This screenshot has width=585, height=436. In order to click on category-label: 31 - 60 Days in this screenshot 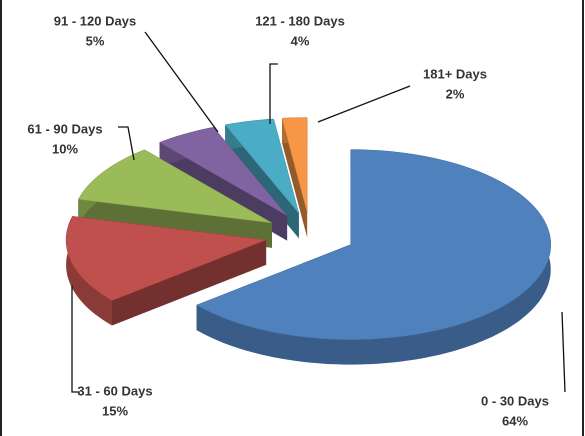, I will do `click(114, 390)`.